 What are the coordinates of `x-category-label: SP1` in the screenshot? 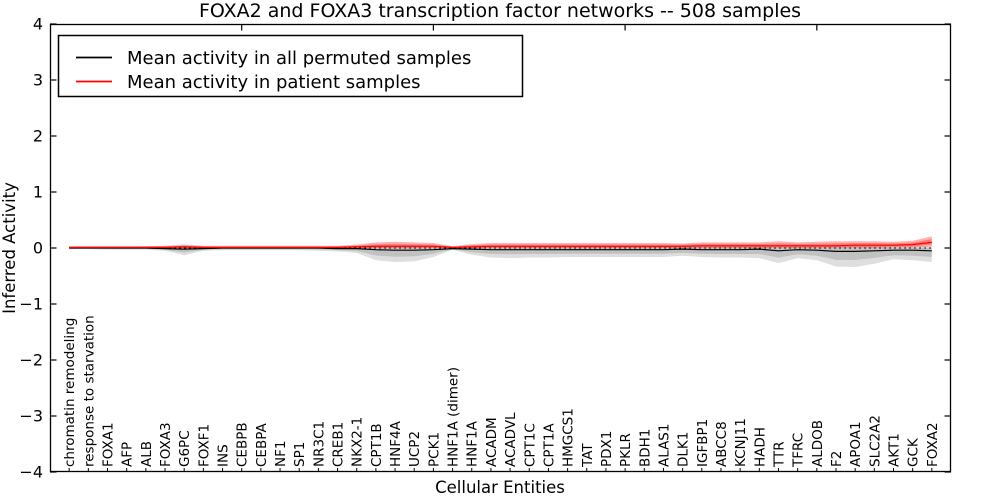 It's located at (300, 454).